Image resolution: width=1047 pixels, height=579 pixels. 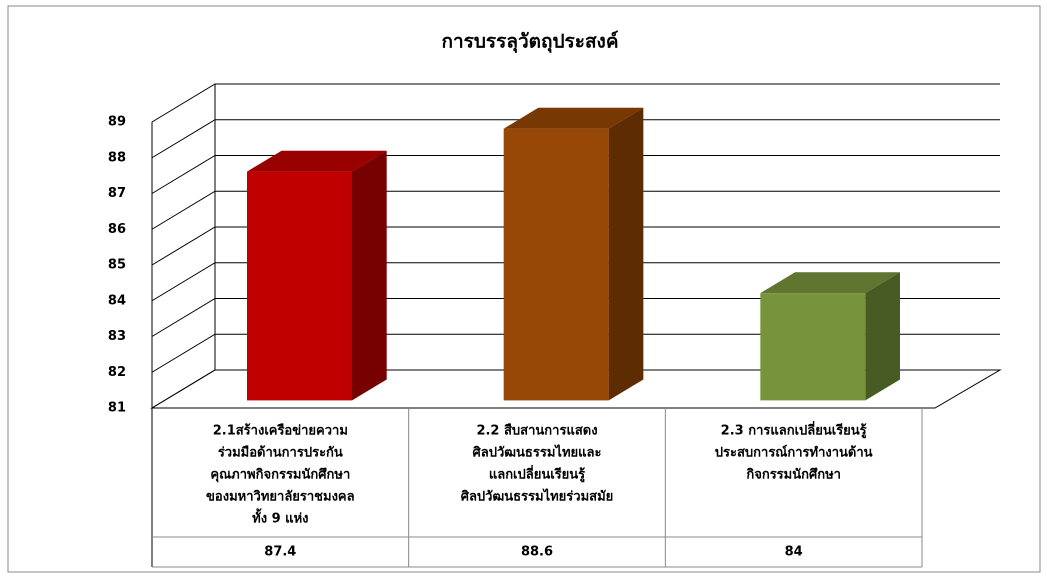 I want to click on category-label: ของมหาวิทยาลัยราชมงคล, so click(x=280, y=497).